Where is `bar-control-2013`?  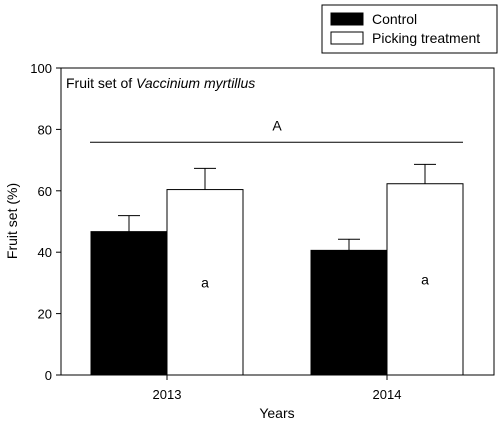 bar-control-2013 is located at coordinates (129, 303).